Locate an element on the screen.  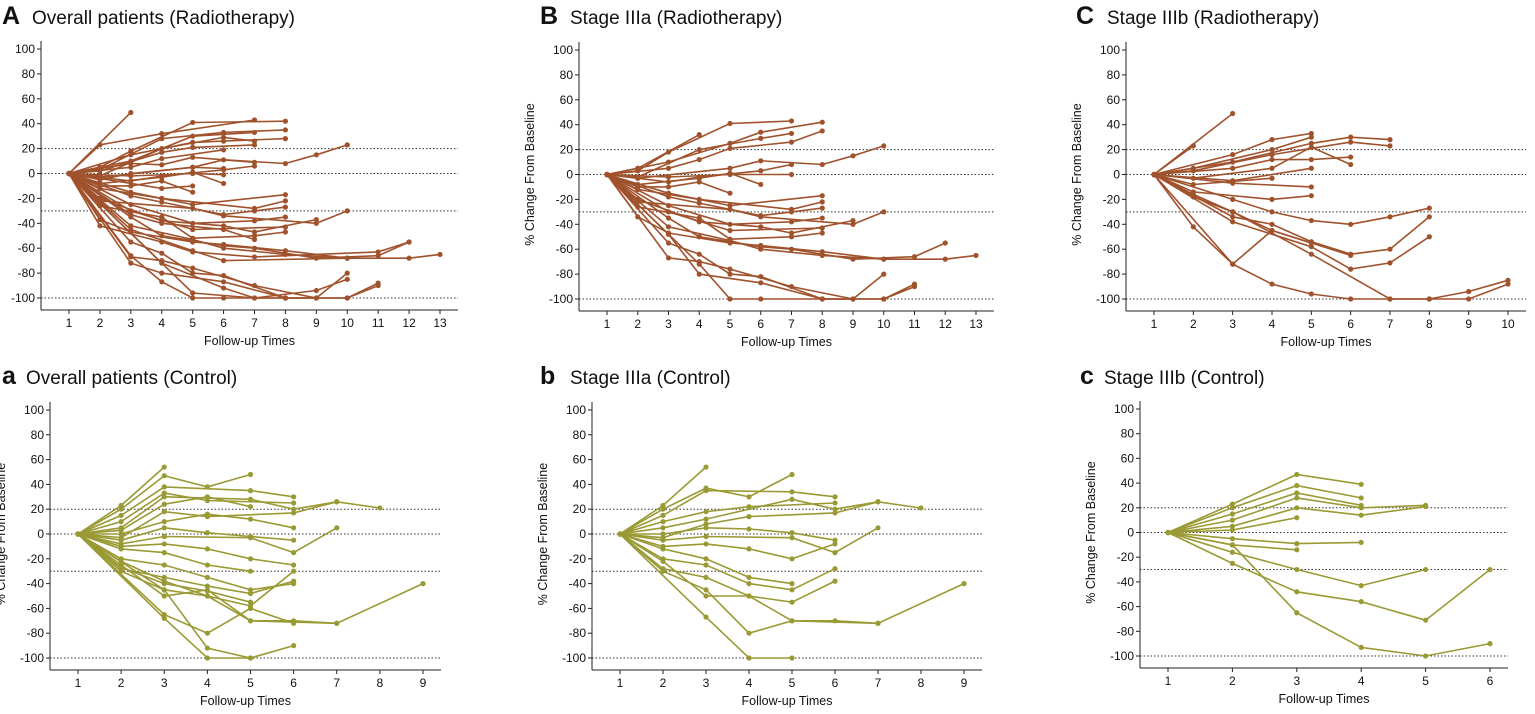
y-tick-label: 0 is located at coordinates (1130, 533).